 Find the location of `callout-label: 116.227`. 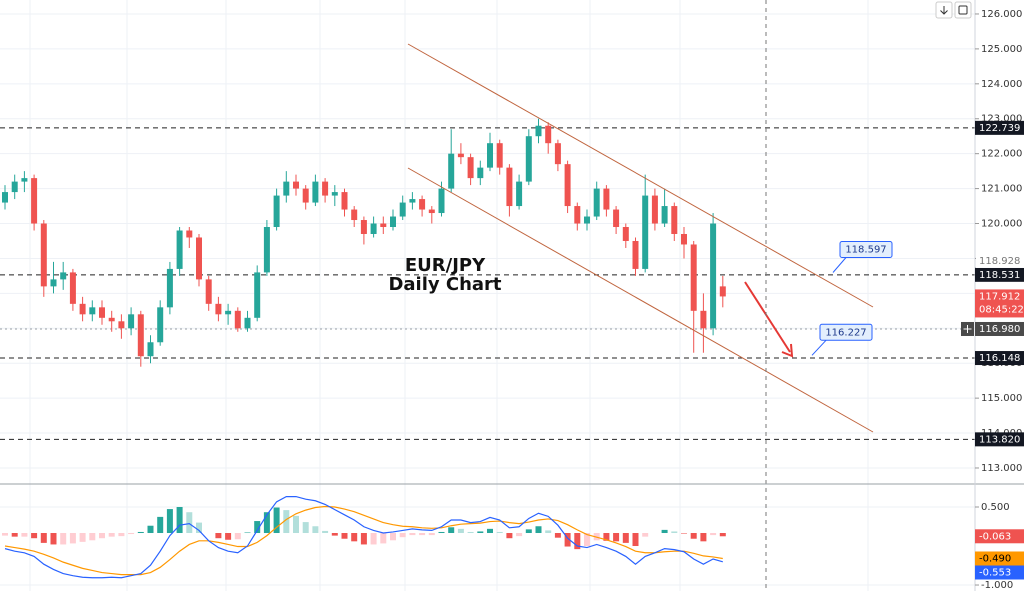

callout-label: 116.227 is located at coordinates (845, 332).